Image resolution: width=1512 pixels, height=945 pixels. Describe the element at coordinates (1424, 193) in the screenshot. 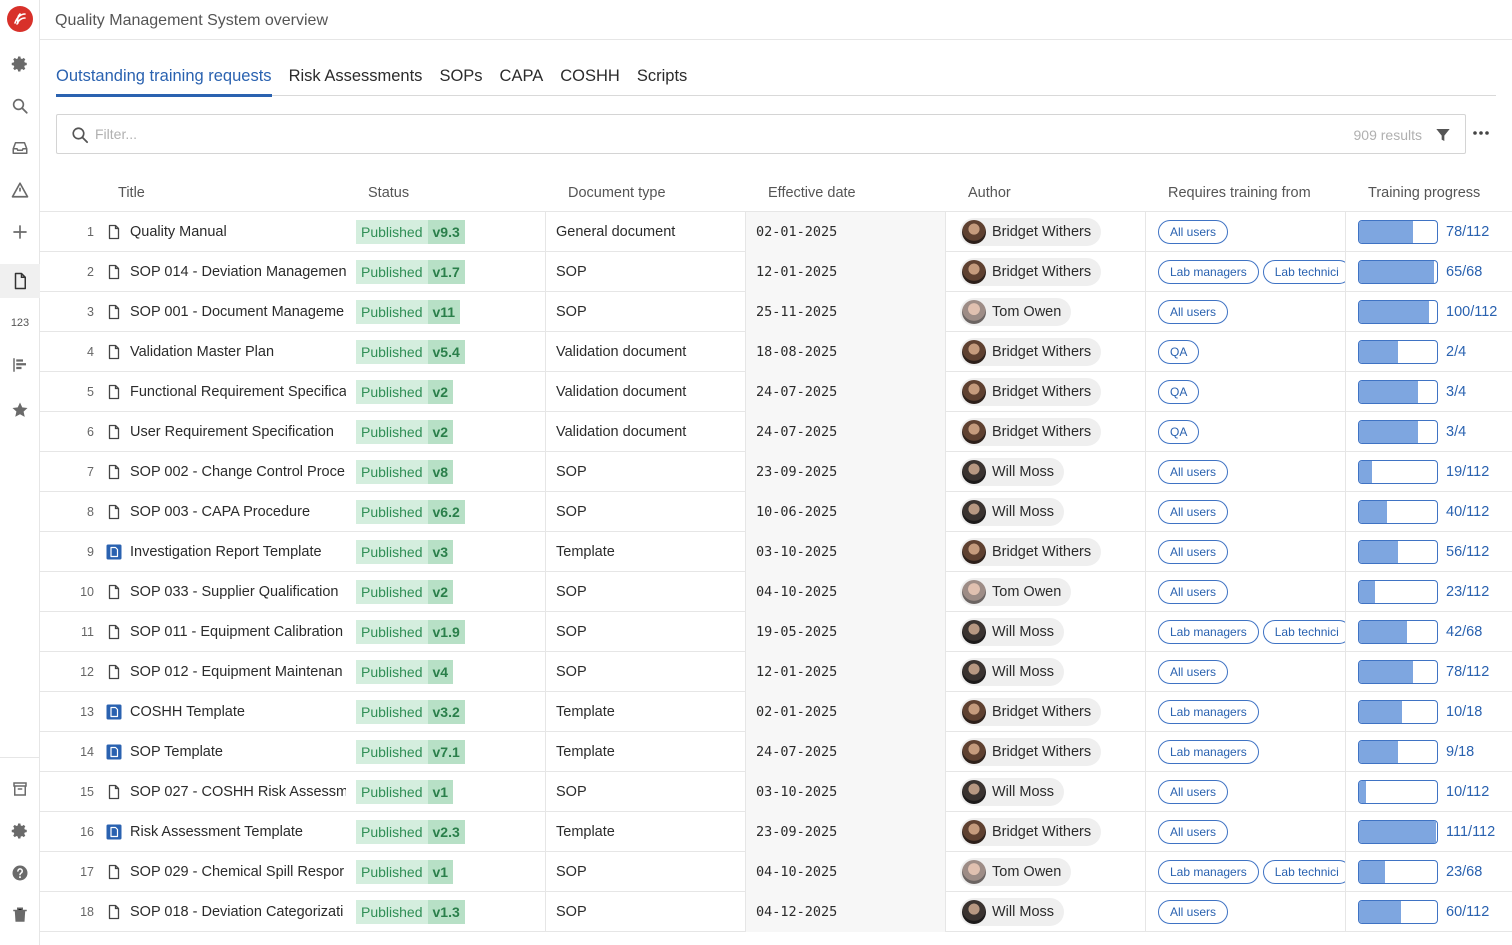

I see `column-header-training-progress: Training progress` at that location.